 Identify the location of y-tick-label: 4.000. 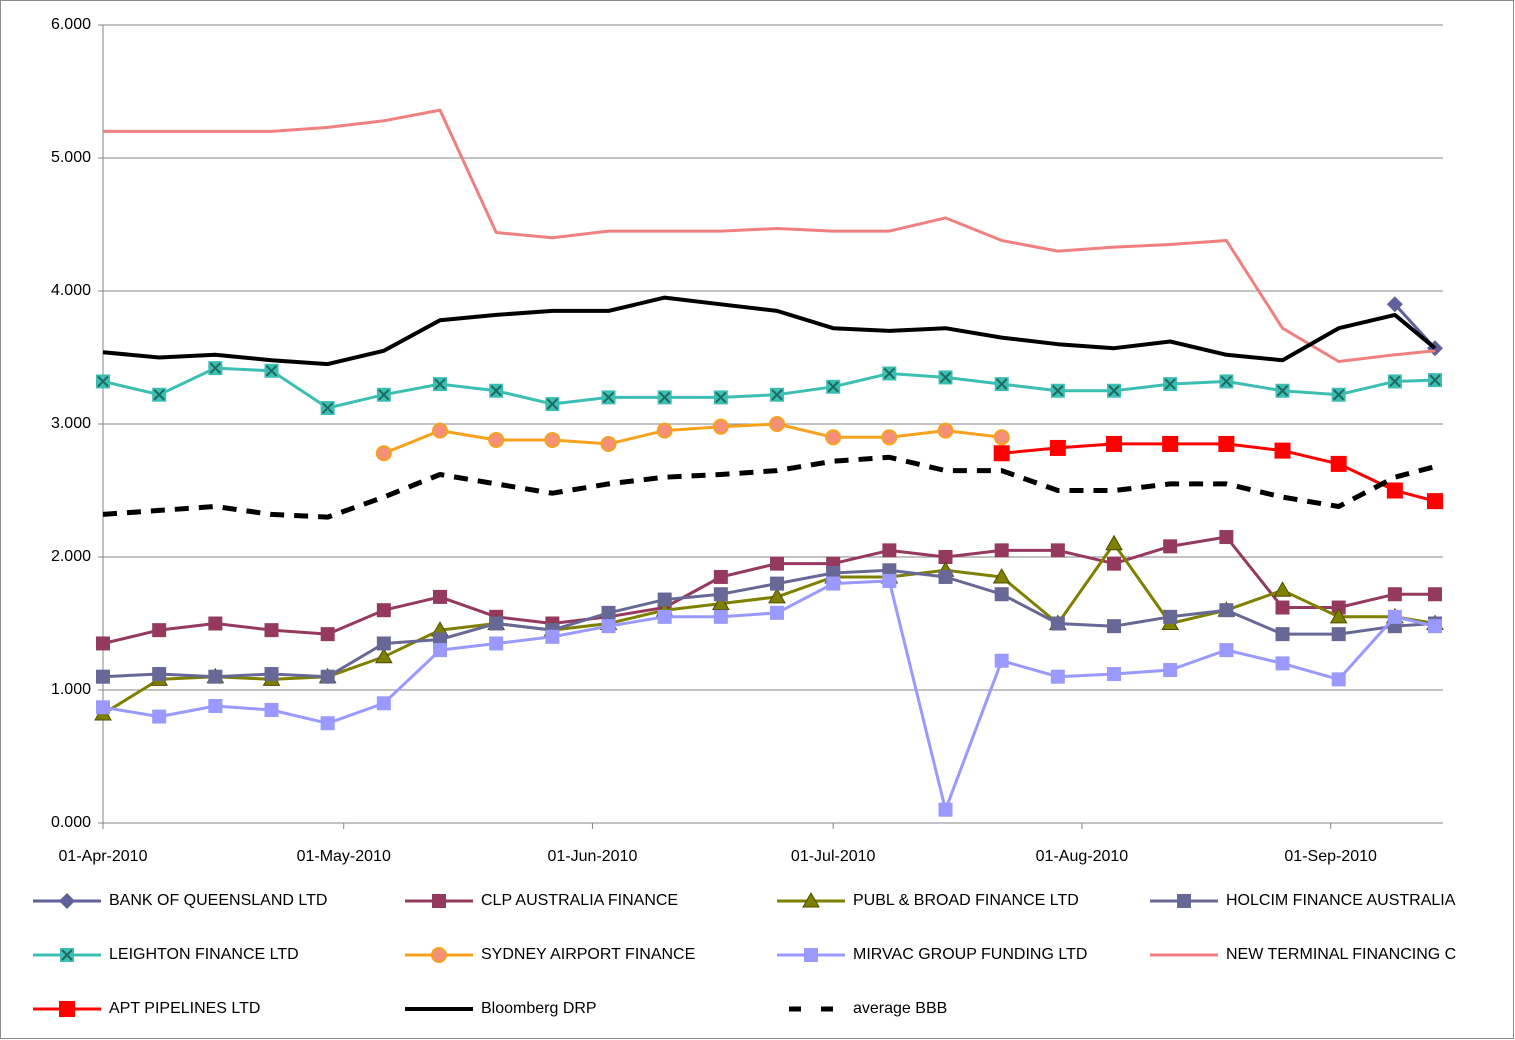
(71, 290).